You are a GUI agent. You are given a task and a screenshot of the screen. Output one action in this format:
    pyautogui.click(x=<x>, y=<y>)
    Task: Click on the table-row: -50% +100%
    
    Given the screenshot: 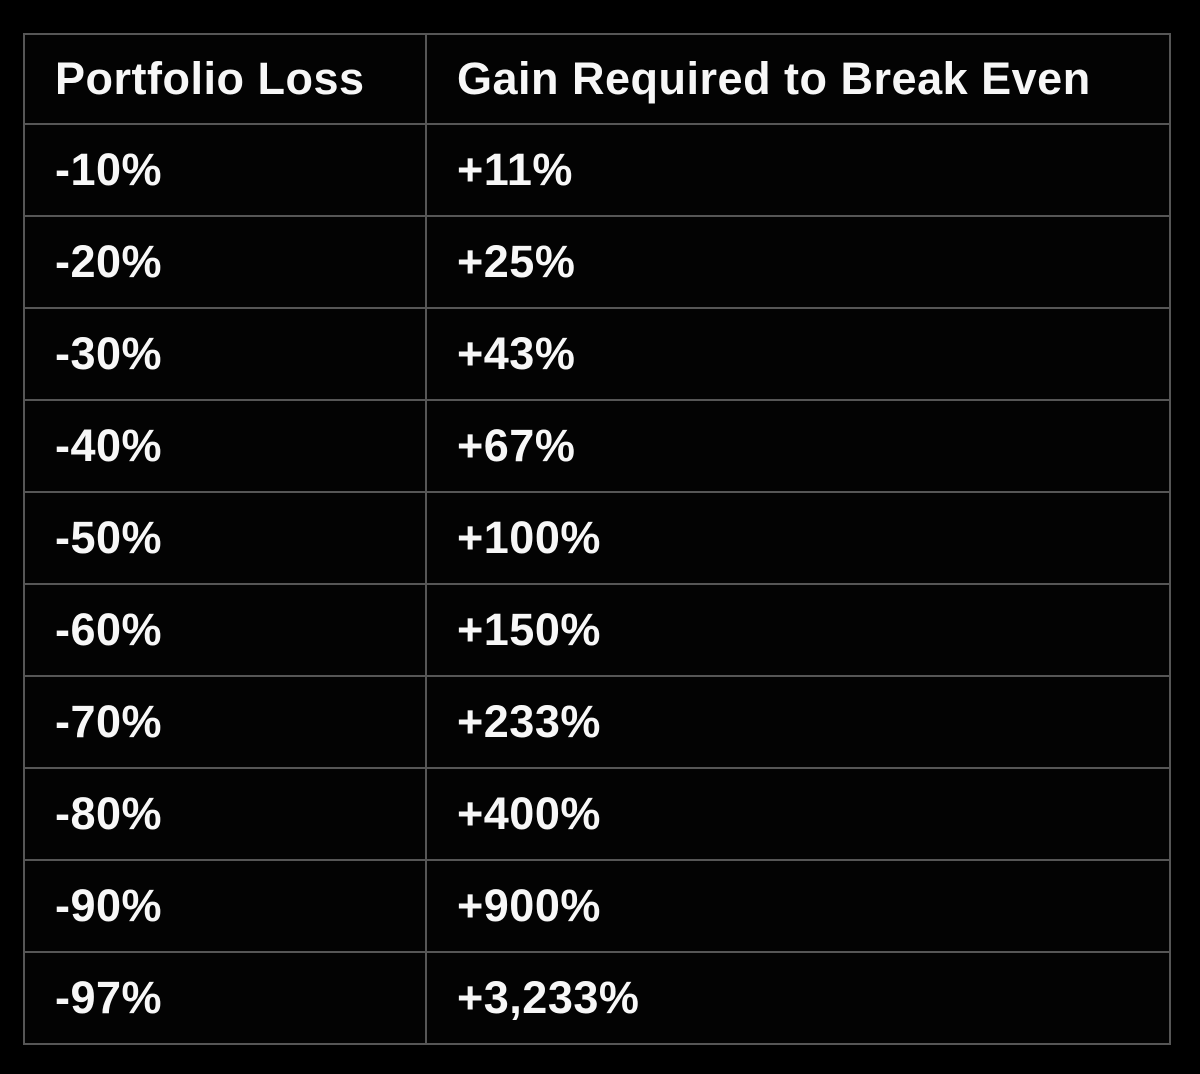 What is the action you would take?
    pyautogui.click(x=597, y=538)
    